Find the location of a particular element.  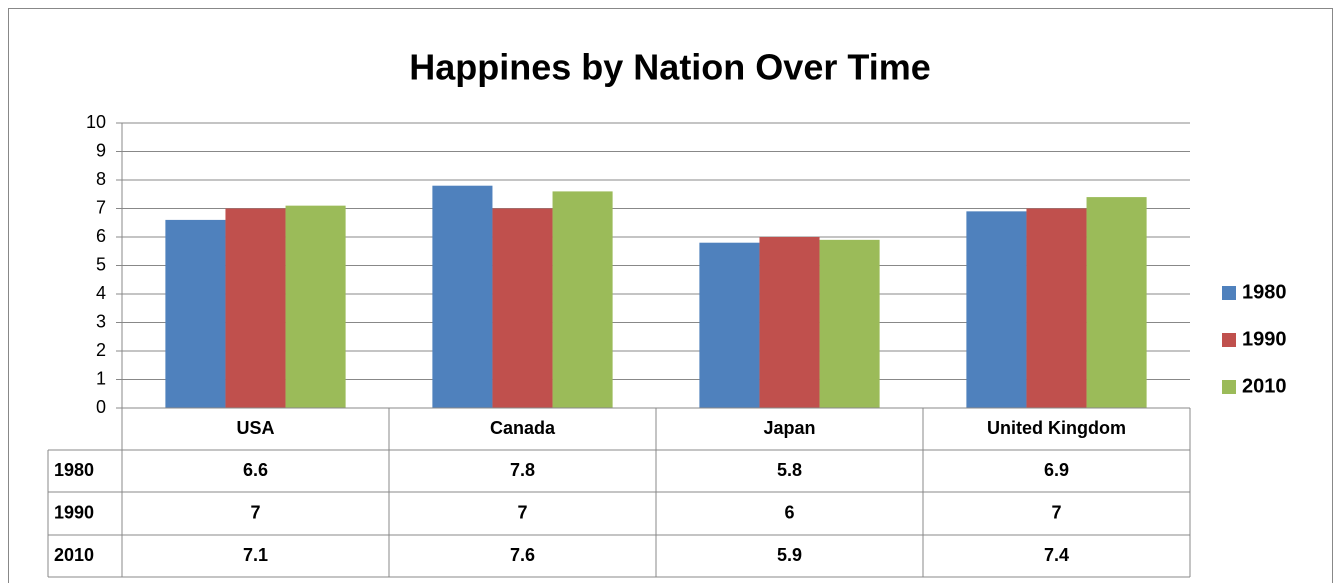

y-tick-label: 7 is located at coordinates (101, 207).